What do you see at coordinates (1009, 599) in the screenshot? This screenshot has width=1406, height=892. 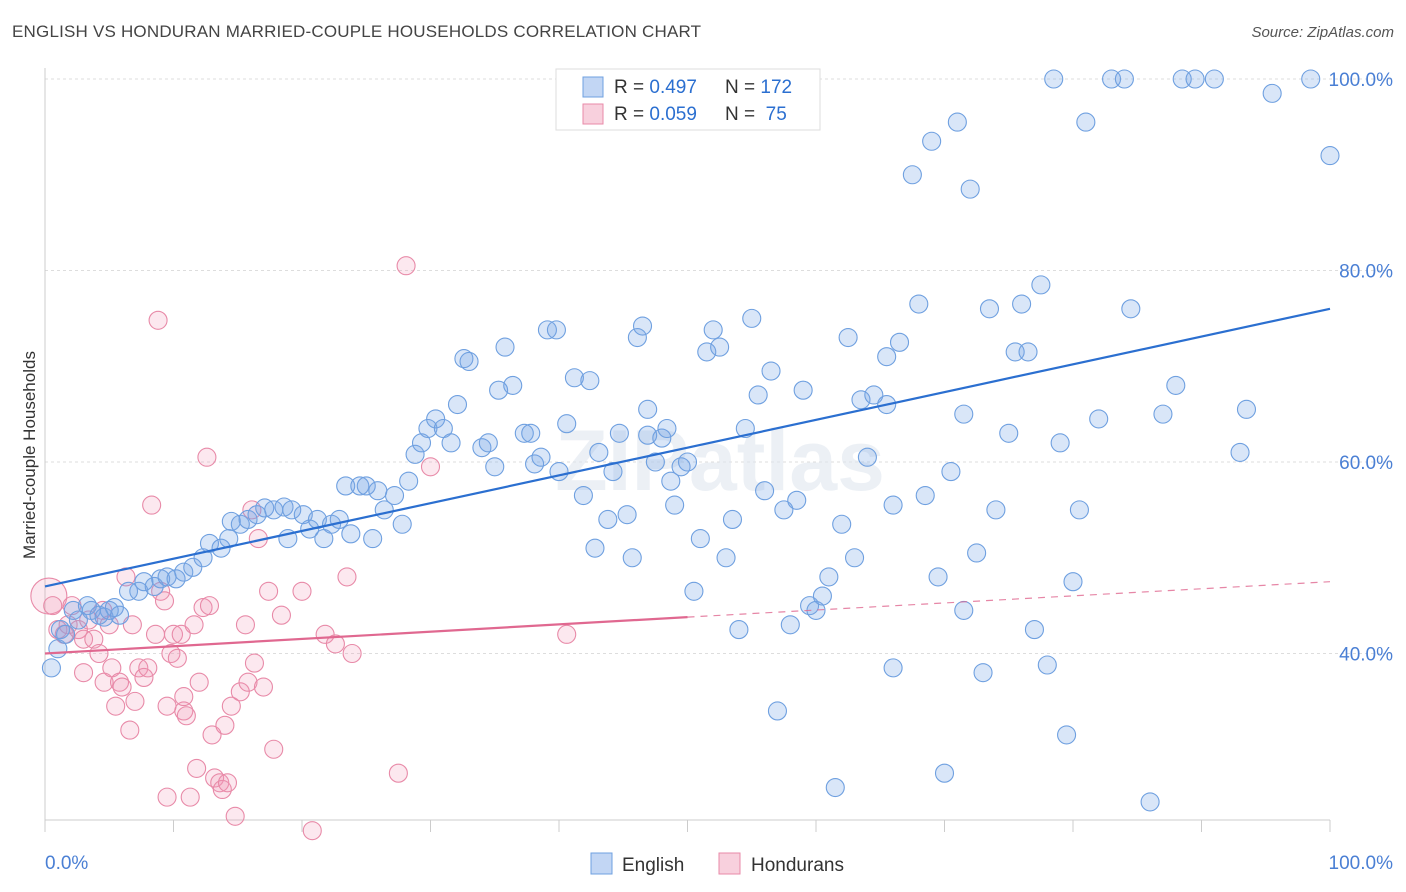 I see `hondurans-trend-extension` at bounding box center [1009, 599].